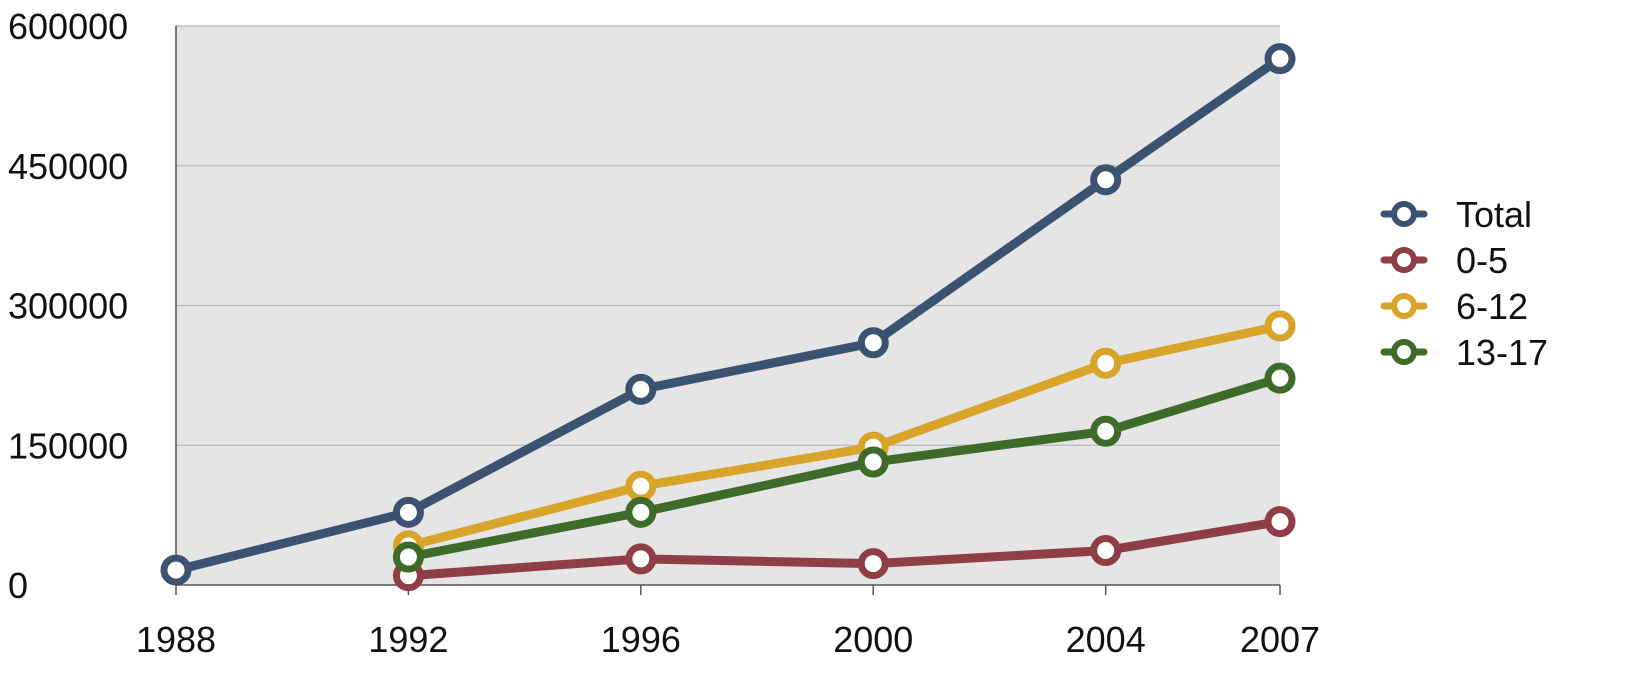  Describe the element at coordinates (1464, 283) in the screenshot. I see `legend: Total 0-5 6-12 13-17` at that location.